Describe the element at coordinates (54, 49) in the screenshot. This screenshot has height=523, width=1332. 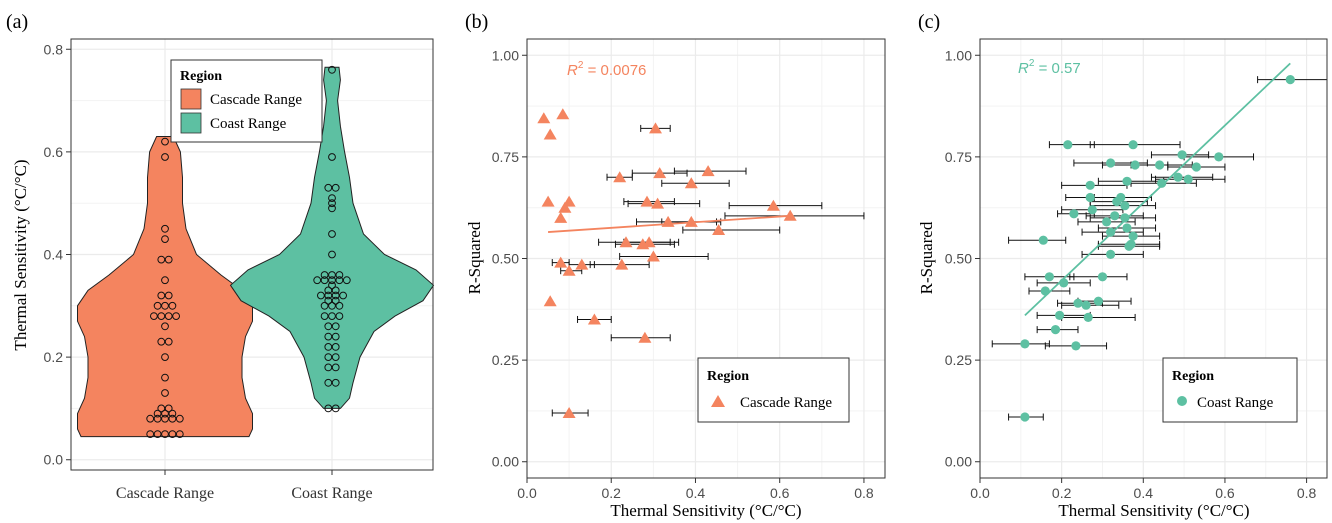
I see `y-tick-label: 0.8` at that location.